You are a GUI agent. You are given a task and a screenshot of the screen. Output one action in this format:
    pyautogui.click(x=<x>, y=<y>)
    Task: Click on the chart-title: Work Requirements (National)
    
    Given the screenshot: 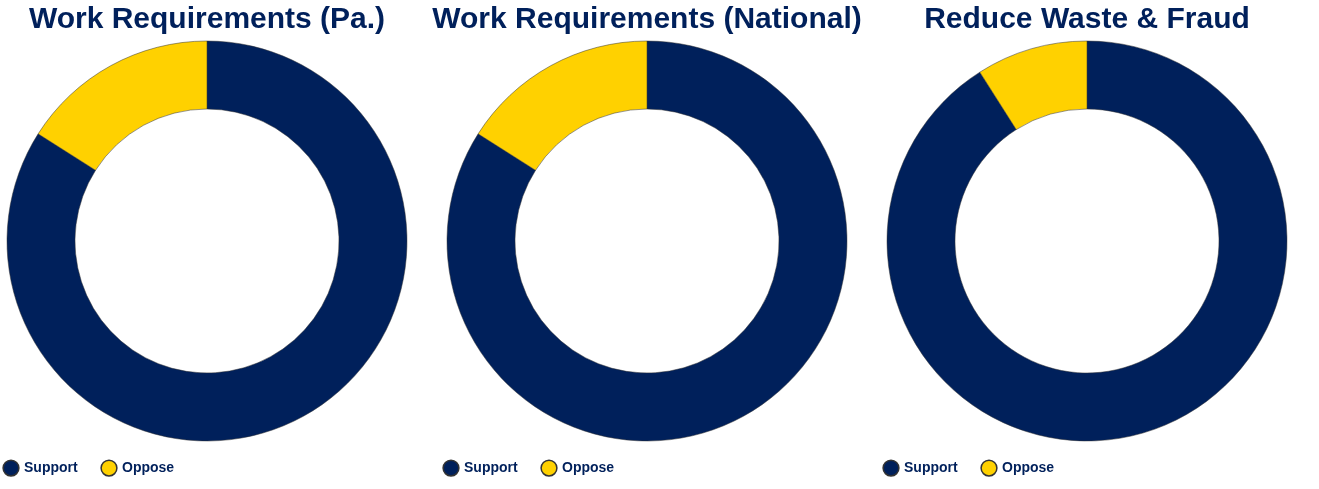 What is the action you would take?
    pyautogui.click(x=647, y=17)
    